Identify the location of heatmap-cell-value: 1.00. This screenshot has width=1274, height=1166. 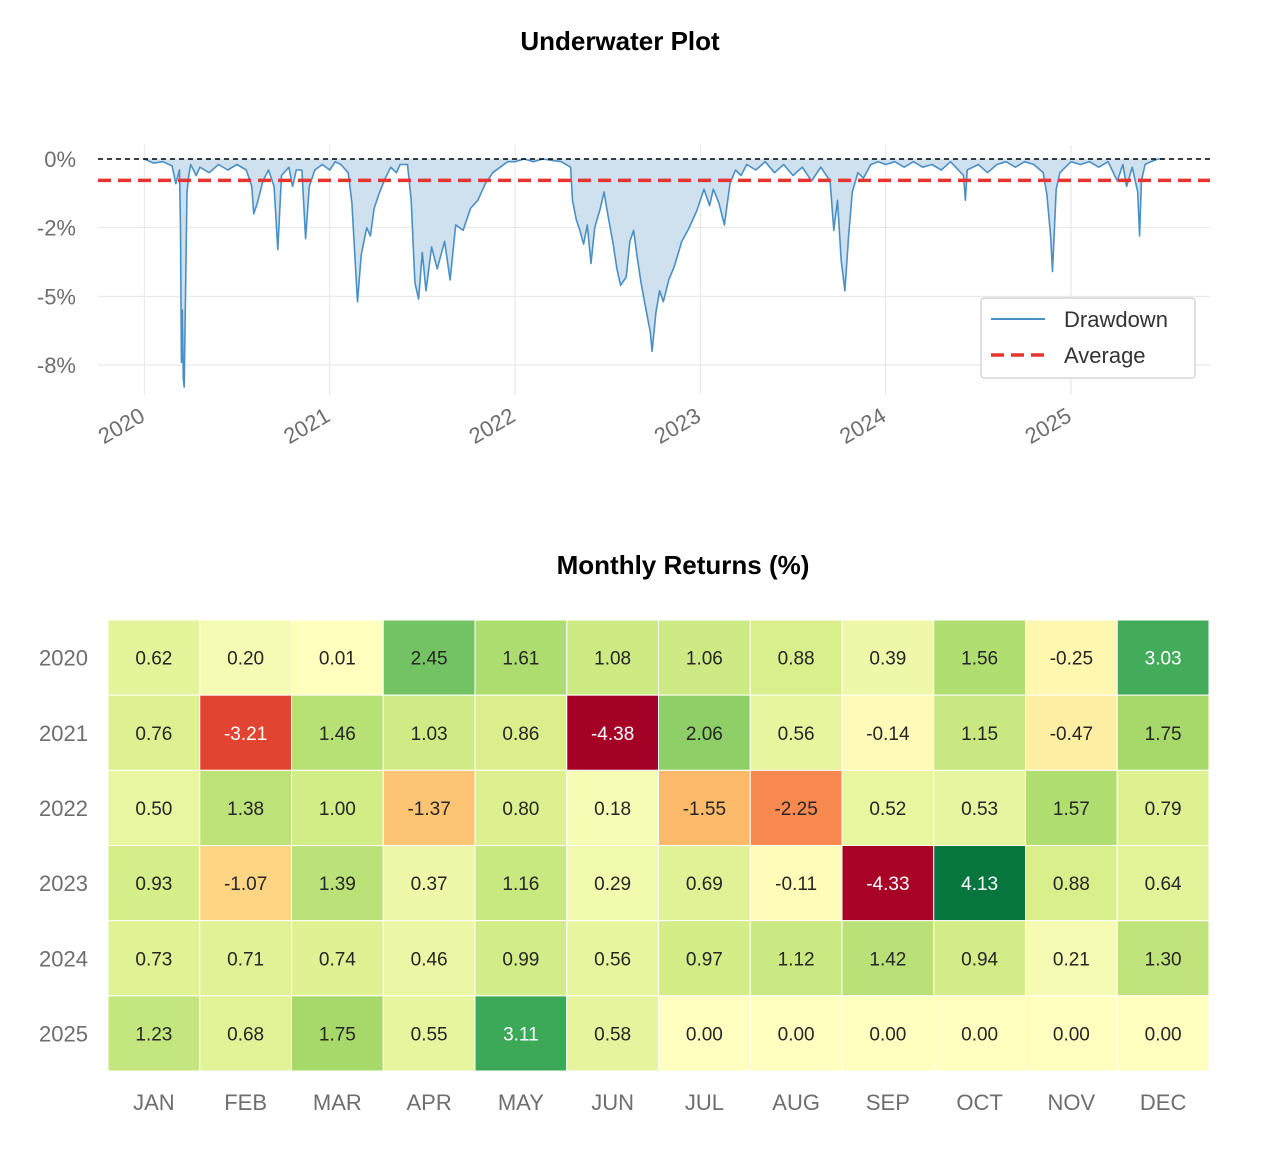
(337, 809).